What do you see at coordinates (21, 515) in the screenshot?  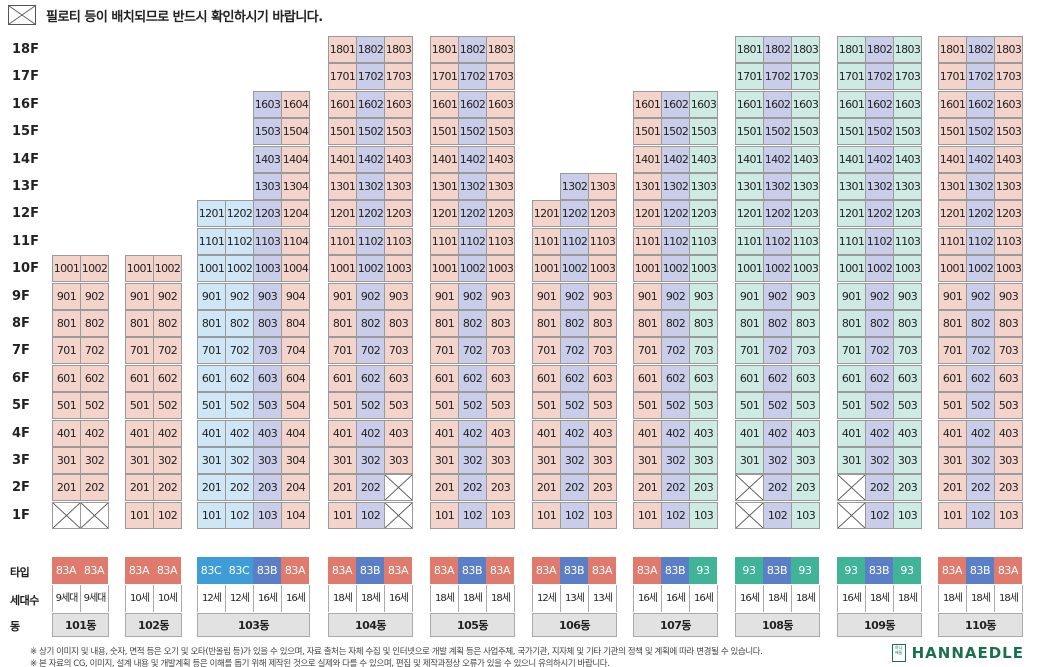 I see `floor-label: 1F` at bounding box center [21, 515].